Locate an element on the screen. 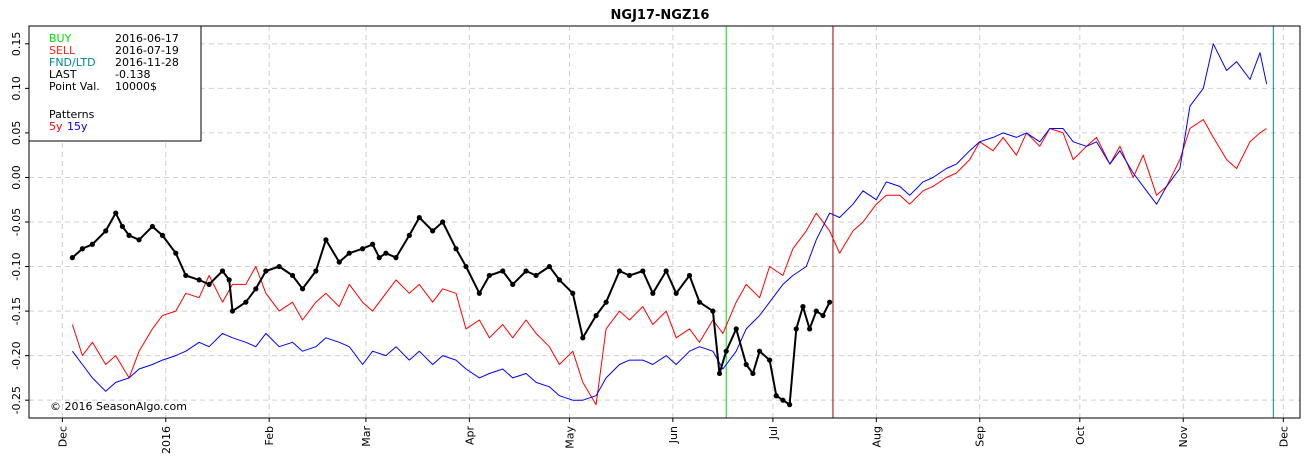 The height and width of the screenshot is (469, 1311). chart-title: NGJ17-NGZ16 is located at coordinates (660, 15).